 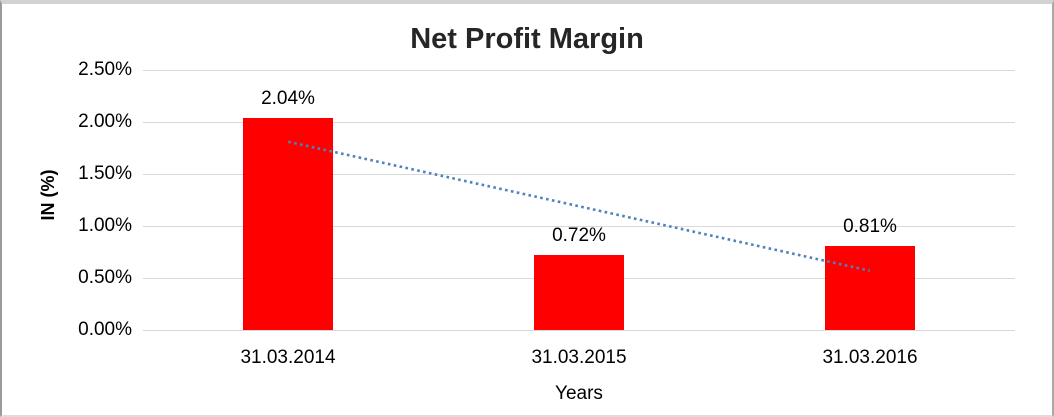 I want to click on category-label: 31.03.2014, so click(x=288, y=357).